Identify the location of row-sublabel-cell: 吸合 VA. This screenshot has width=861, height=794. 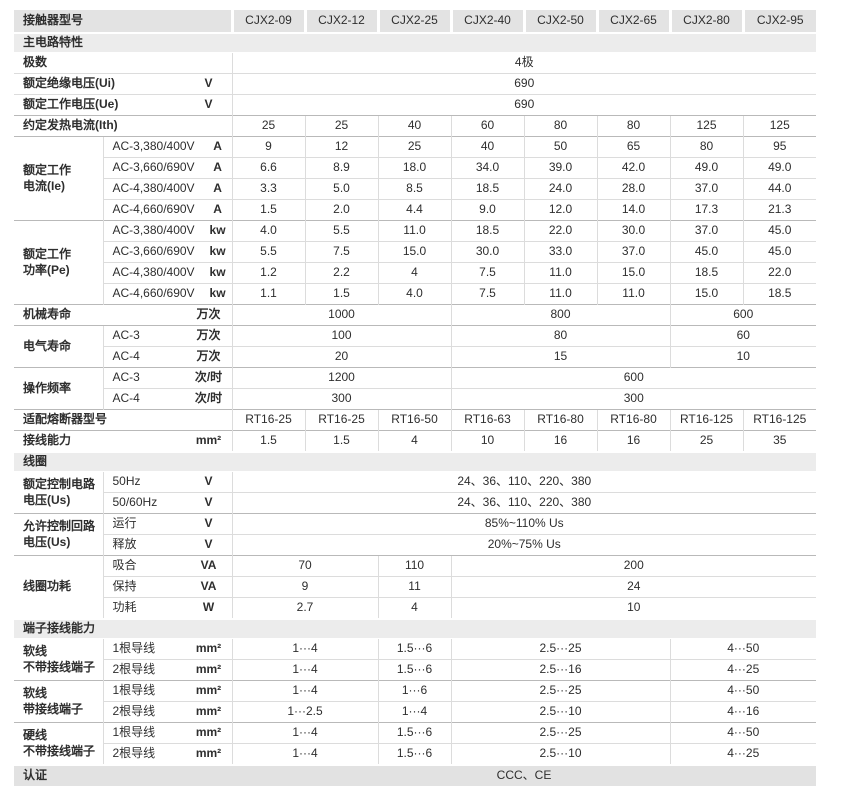
(167, 566).